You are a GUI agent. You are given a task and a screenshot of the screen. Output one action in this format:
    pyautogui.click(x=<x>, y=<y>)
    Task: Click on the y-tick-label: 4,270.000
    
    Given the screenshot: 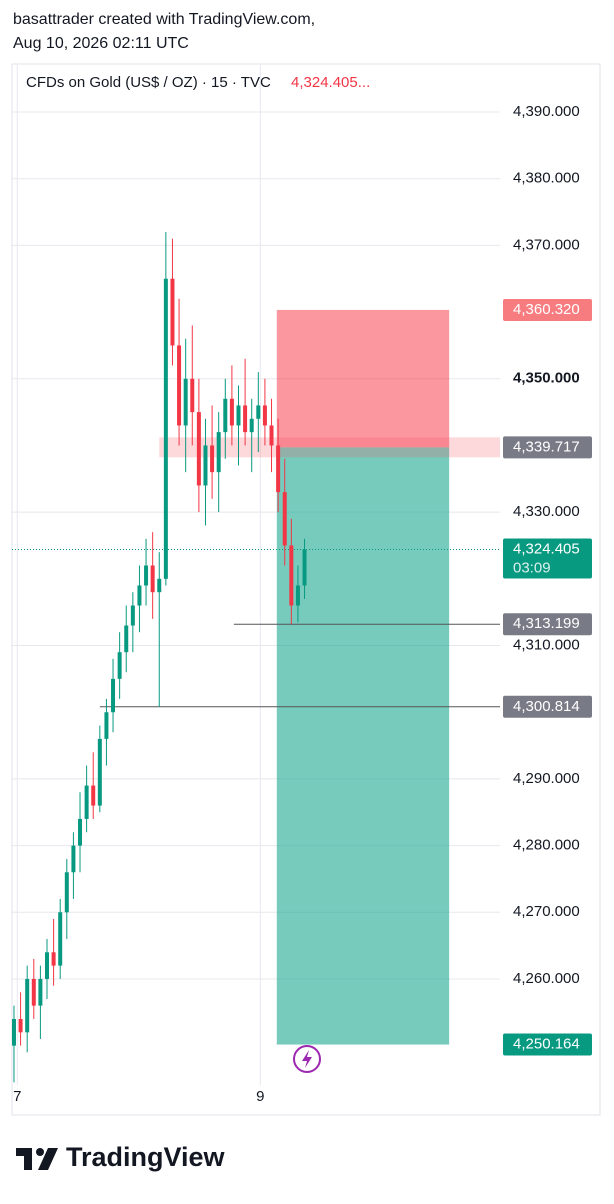 What is the action you would take?
    pyautogui.click(x=546, y=911)
    